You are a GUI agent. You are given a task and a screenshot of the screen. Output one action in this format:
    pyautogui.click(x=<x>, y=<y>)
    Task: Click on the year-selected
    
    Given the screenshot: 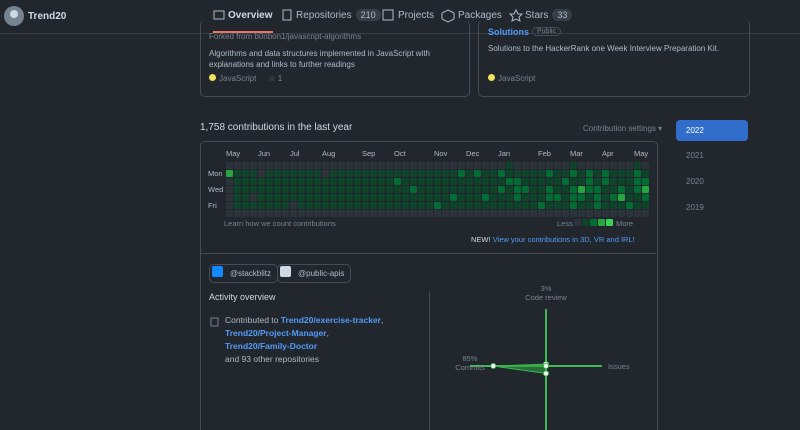 What is the action you would take?
    pyautogui.click(x=712, y=130)
    